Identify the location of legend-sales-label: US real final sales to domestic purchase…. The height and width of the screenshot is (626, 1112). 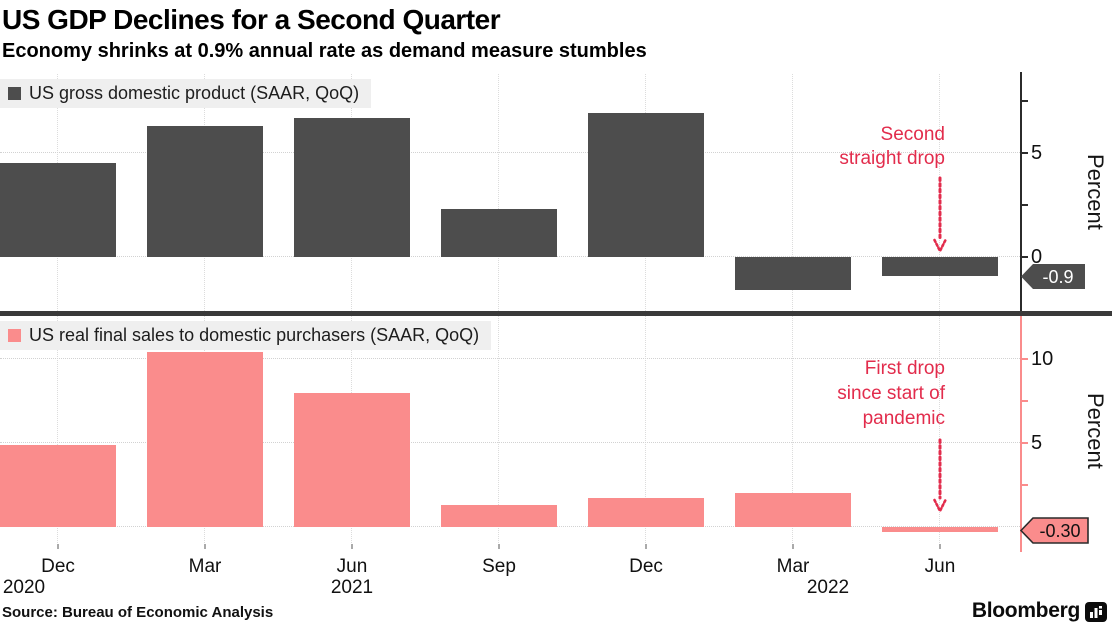
(254, 335).